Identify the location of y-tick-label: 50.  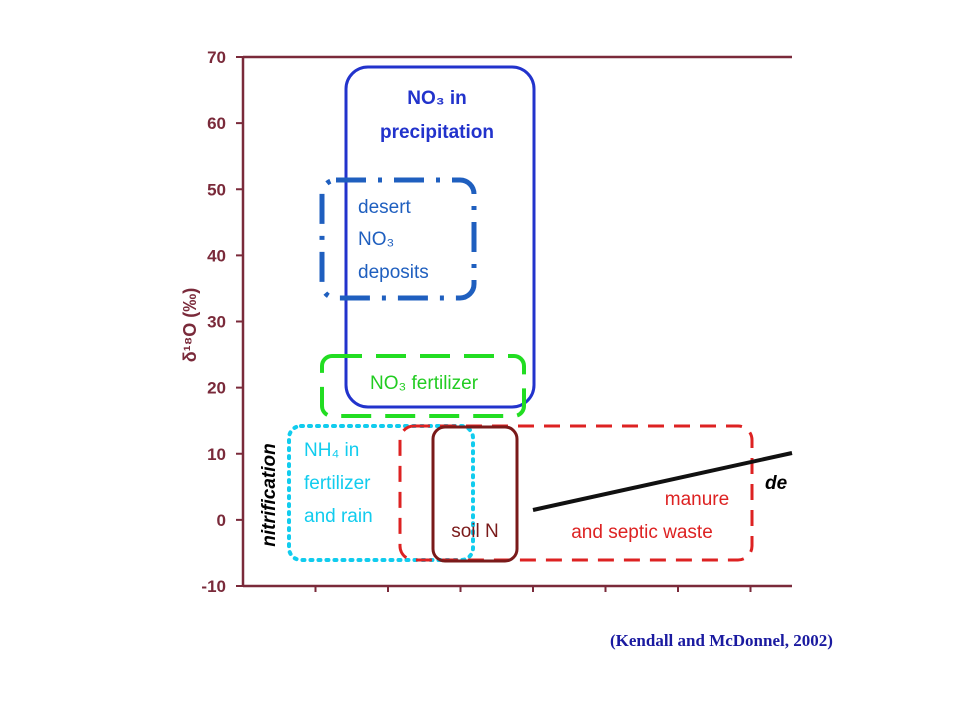
(216, 189).